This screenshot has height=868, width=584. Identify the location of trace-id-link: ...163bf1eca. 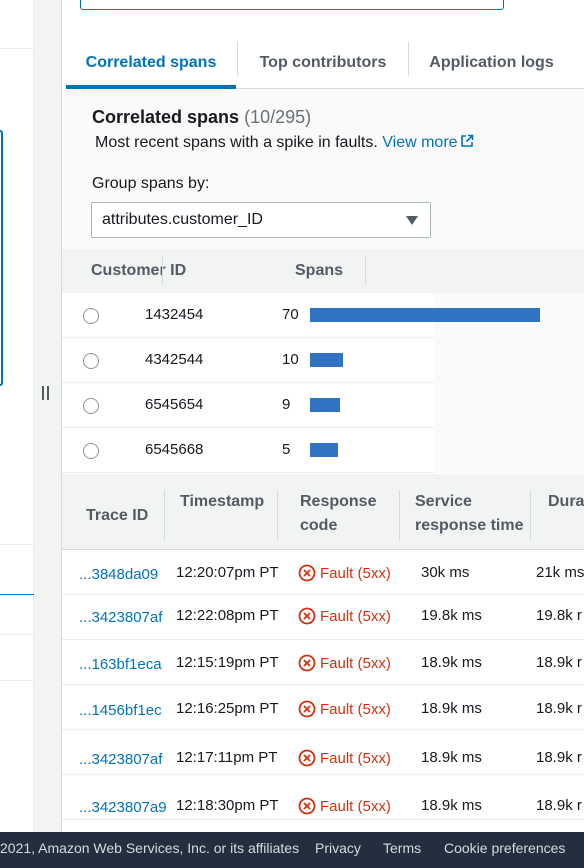
(120, 664).